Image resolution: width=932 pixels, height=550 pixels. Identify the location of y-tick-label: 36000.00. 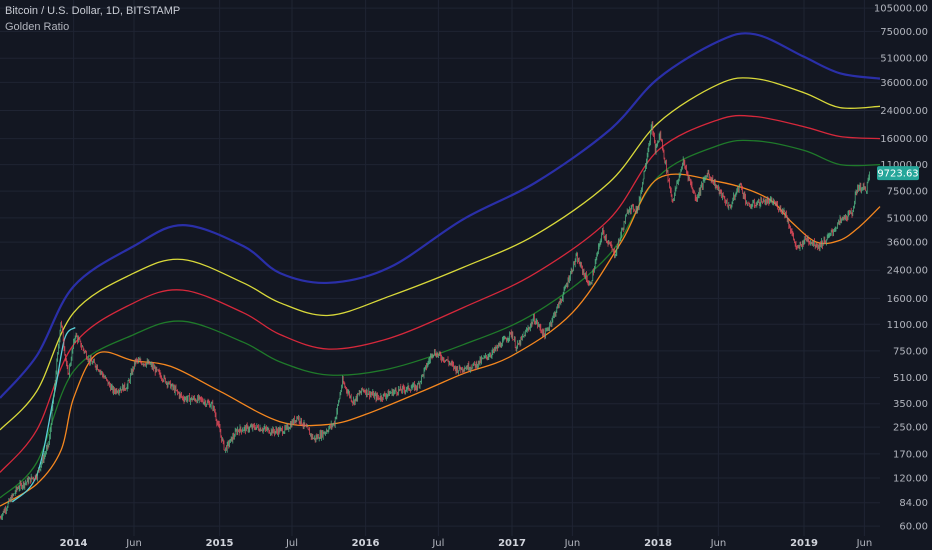
(904, 83).